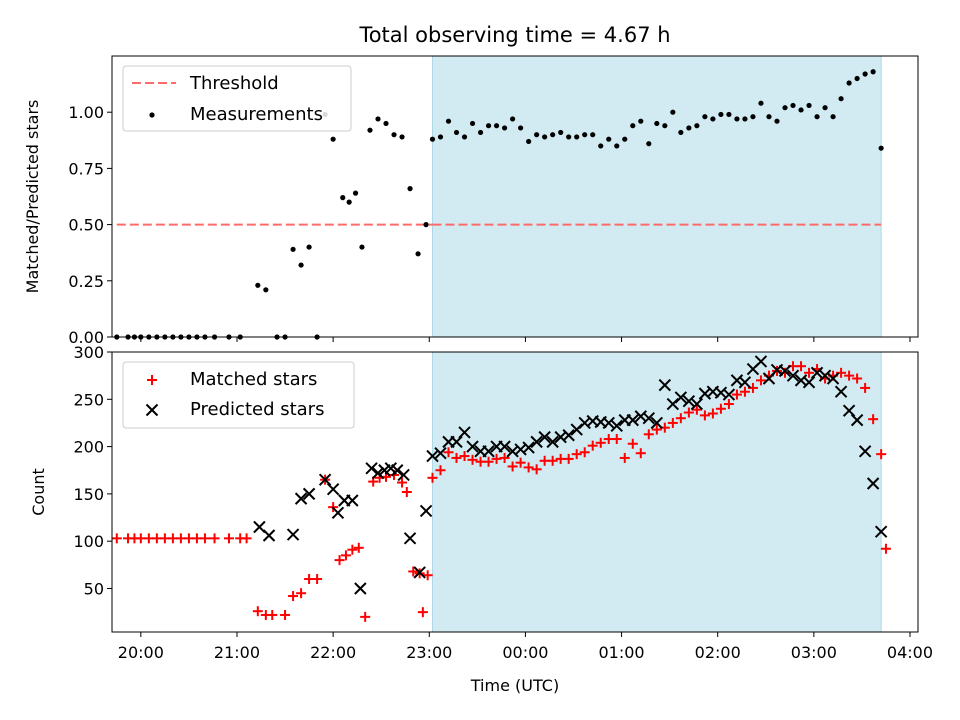 The image size is (960, 720). What do you see at coordinates (141, 652) in the screenshot?
I see `x-tick-label: 20:00` at bounding box center [141, 652].